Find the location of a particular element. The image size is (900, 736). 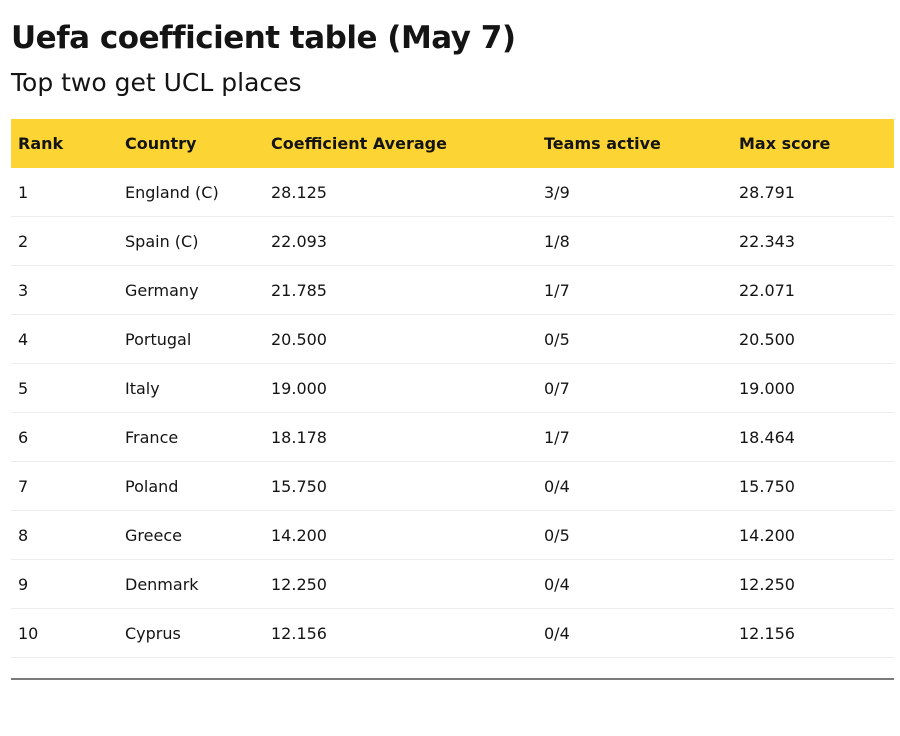

table-cell: 18.464 is located at coordinates (767, 437).